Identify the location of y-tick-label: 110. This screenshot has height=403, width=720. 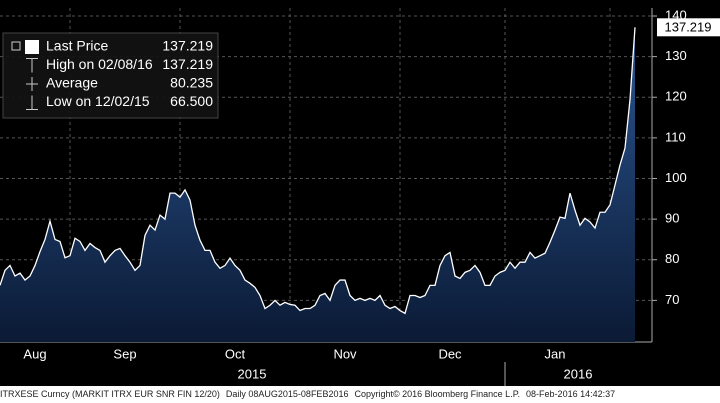
(675, 136).